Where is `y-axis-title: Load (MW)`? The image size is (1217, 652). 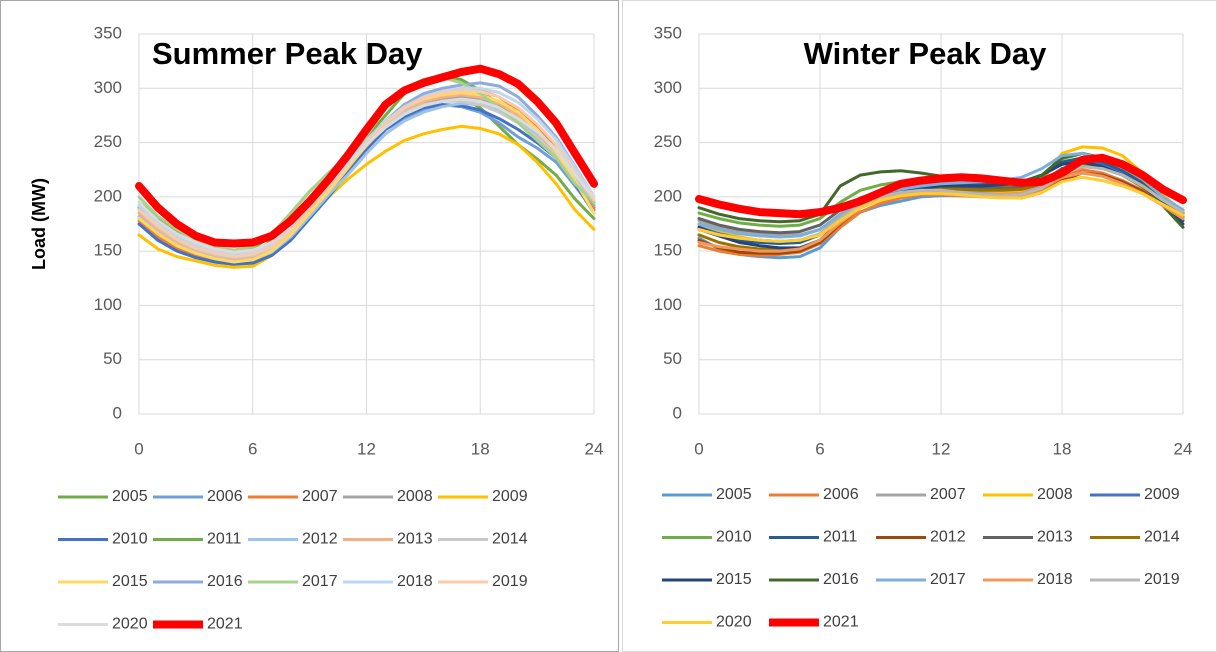
y-axis-title: Load (MW) is located at coordinates (39, 224).